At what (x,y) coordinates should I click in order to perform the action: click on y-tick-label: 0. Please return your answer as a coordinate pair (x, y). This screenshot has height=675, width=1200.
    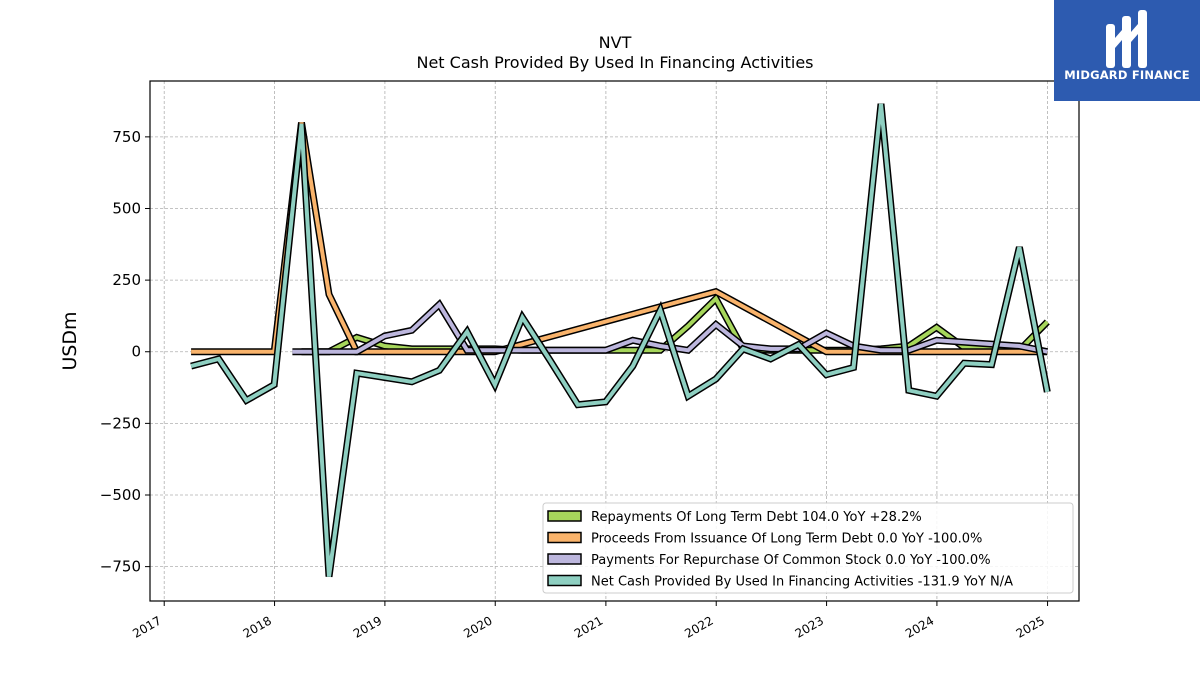
    Looking at the image, I should click on (136, 352).